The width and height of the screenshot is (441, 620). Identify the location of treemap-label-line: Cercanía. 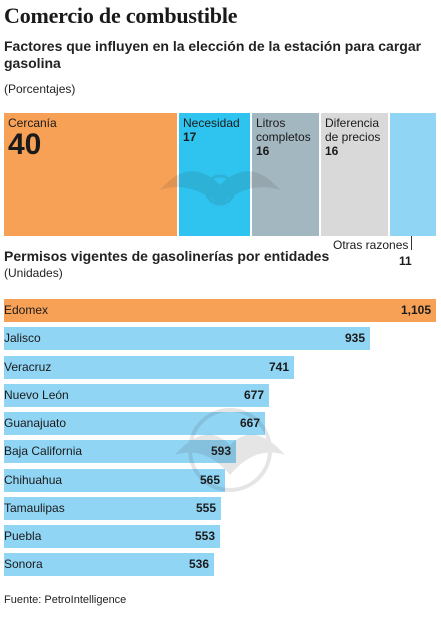
(32, 123).